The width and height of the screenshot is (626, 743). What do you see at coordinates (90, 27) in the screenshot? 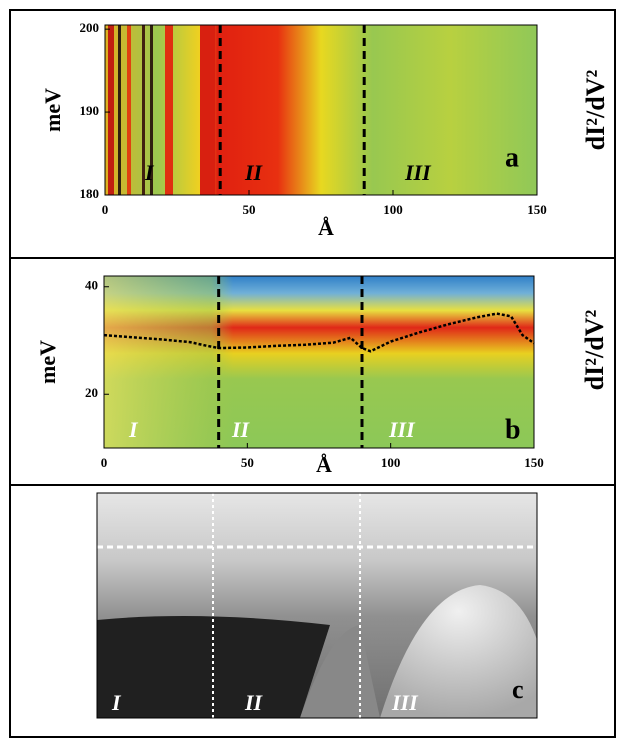
I see `y-tick-label: 200` at bounding box center [90, 27].